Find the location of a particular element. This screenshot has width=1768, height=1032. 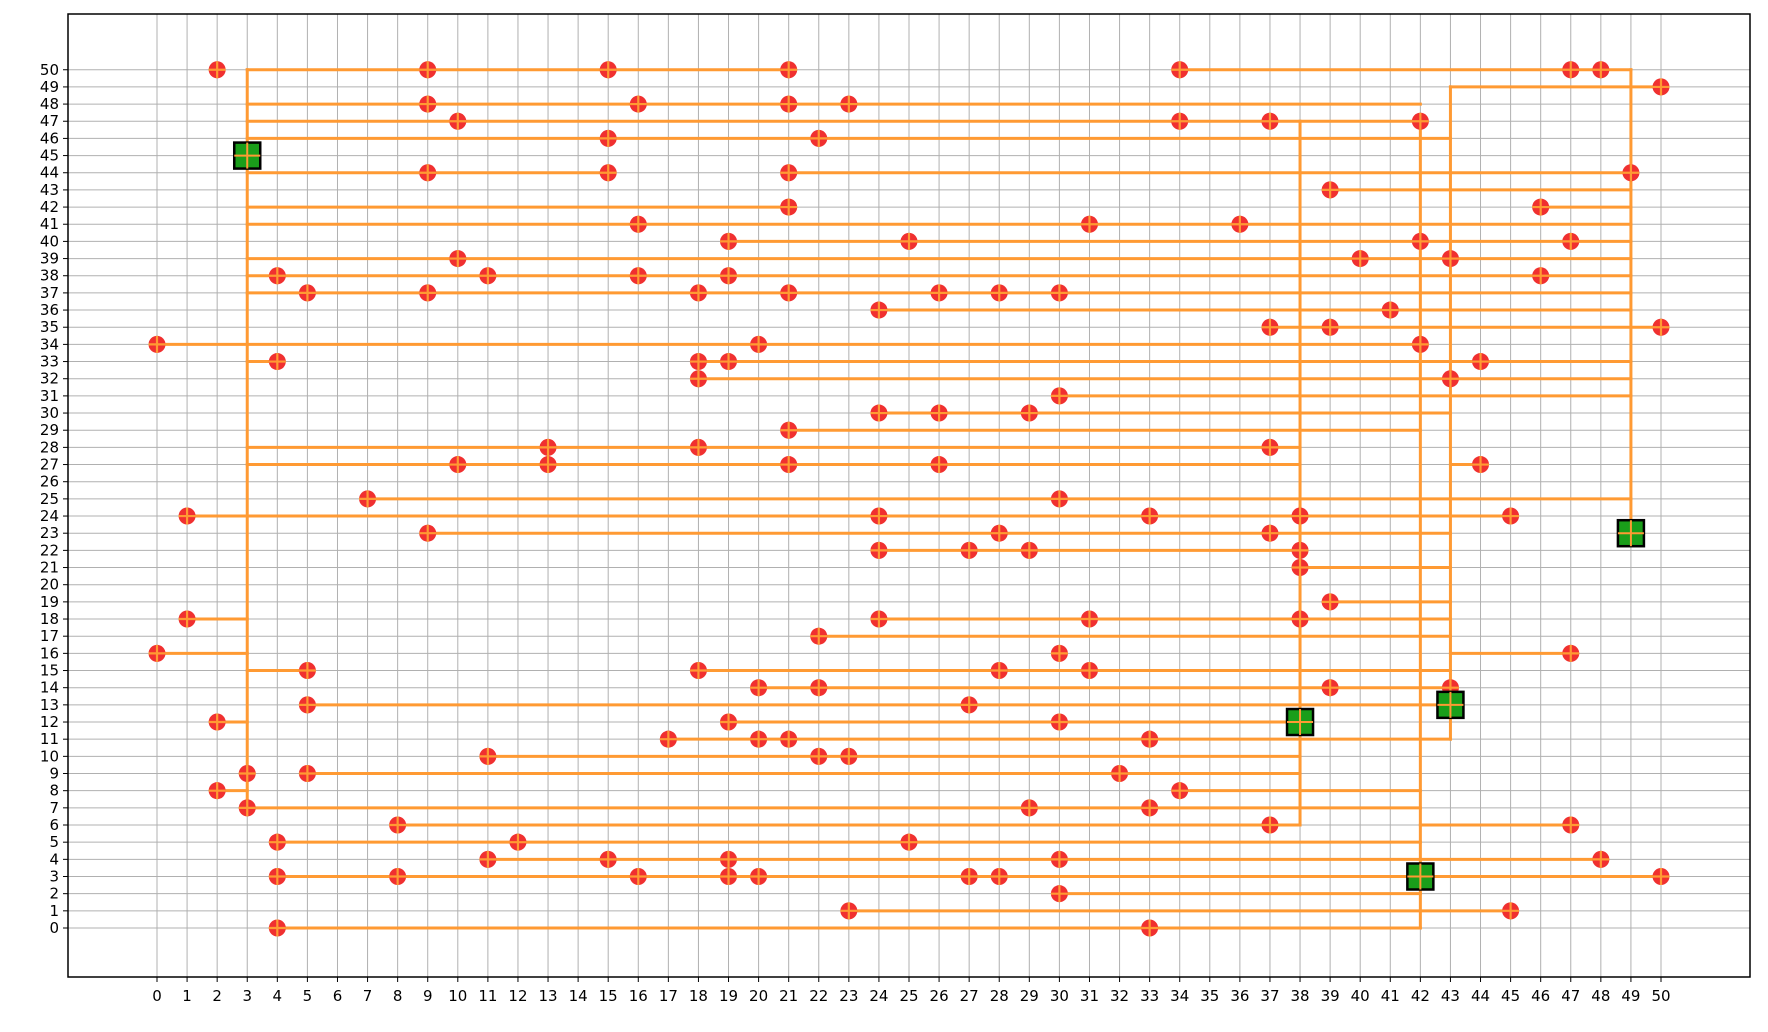

y-tick-label: 46 is located at coordinates (49, 138).